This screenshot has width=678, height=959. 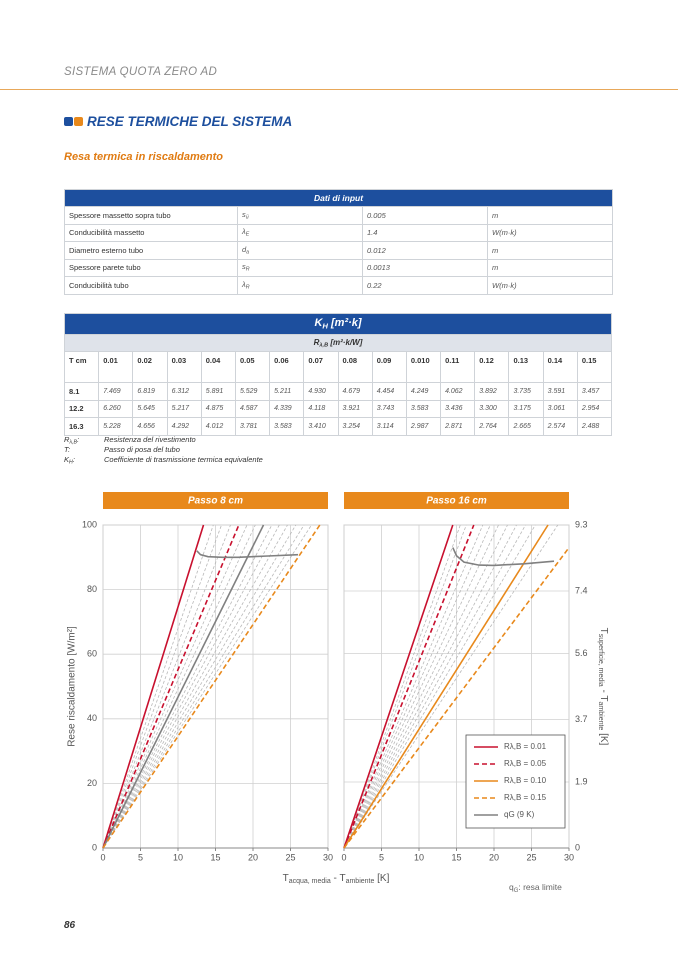 I want to click on column-header: 0.02, so click(x=150, y=367).